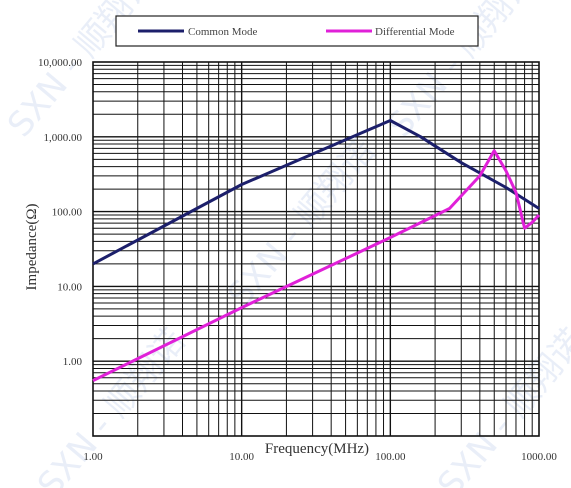 The height and width of the screenshot is (488, 571). Describe the element at coordinates (93, 457) in the screenshot. I see `x-tick-label: 1.00` at that location.